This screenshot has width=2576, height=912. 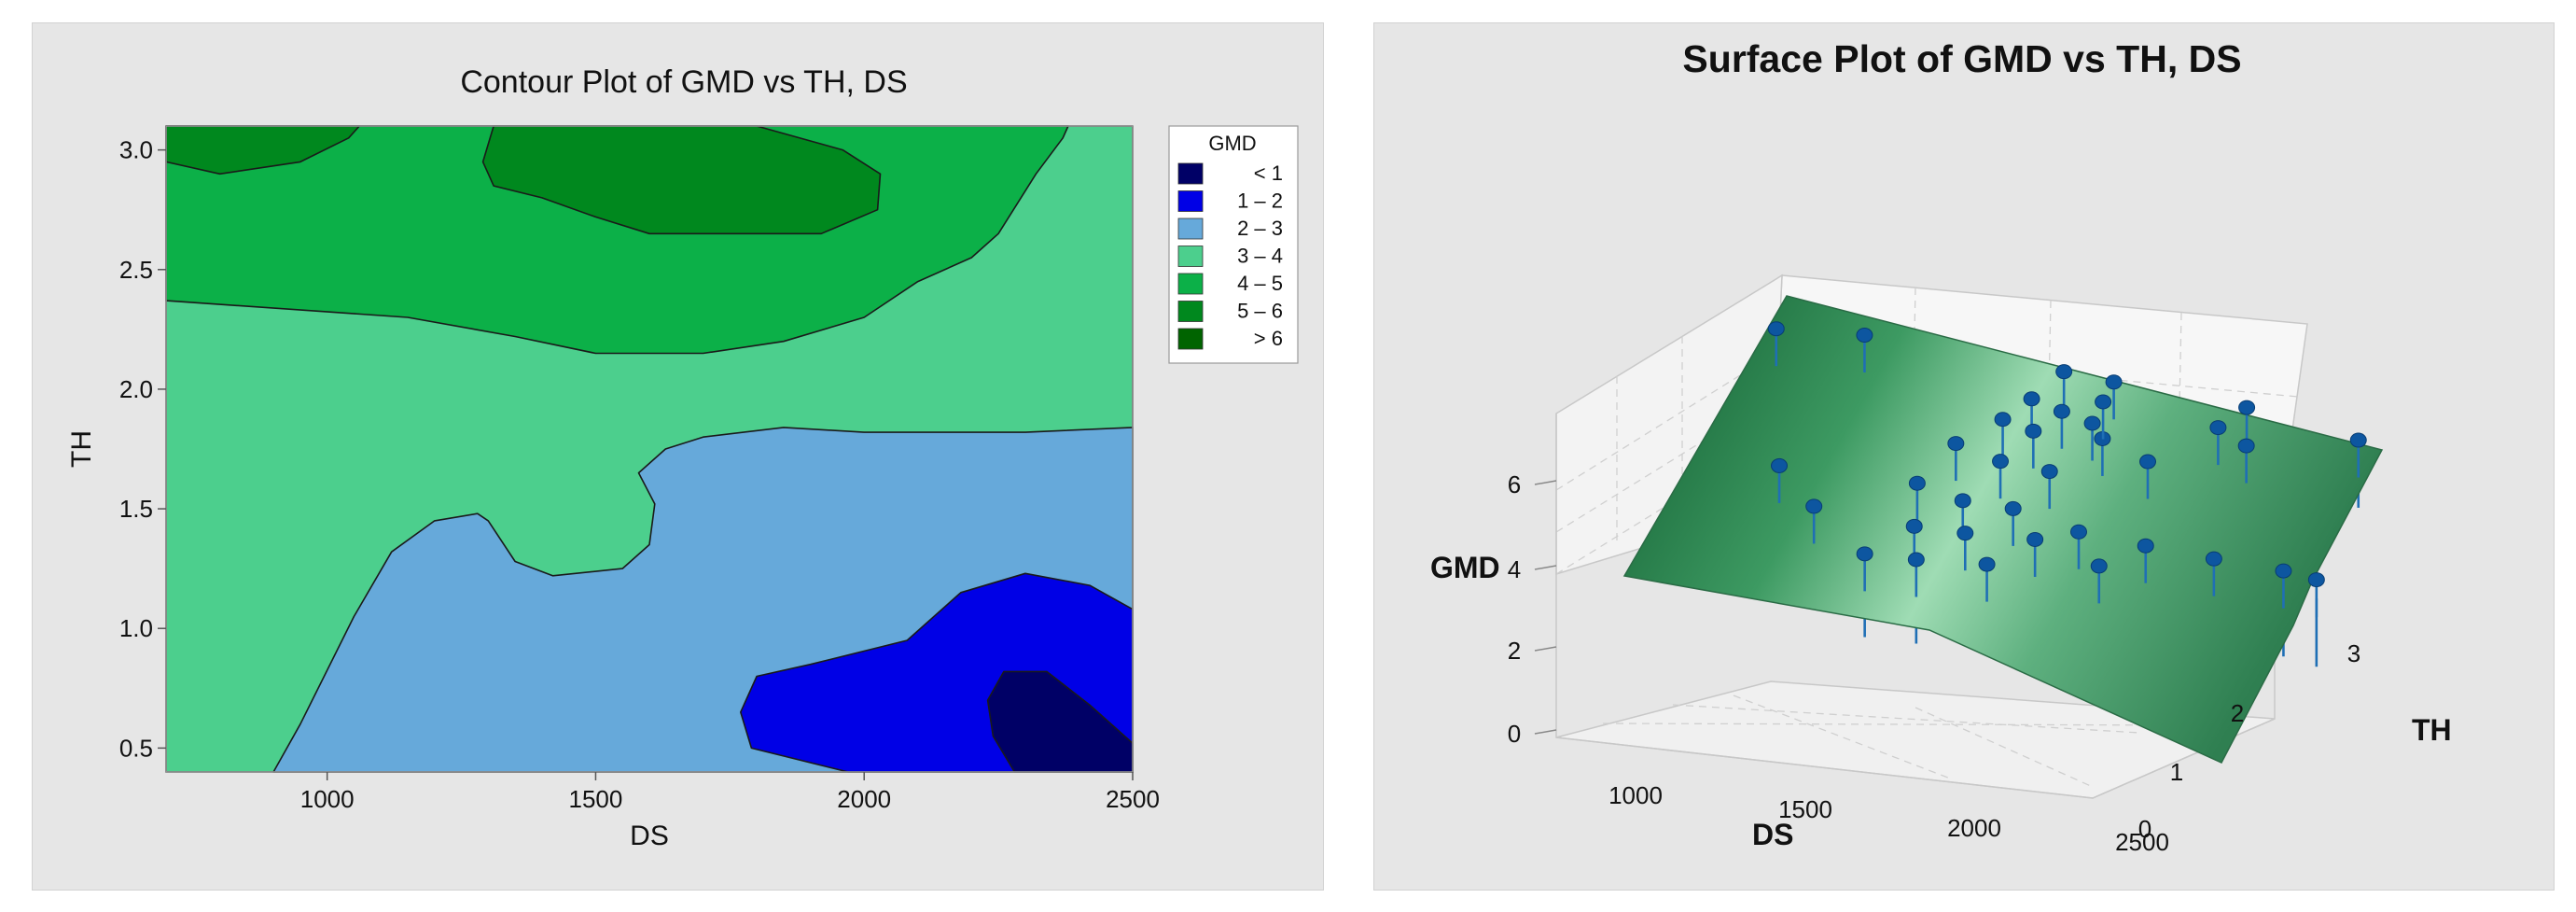 I want to click on surface-y-axis-label: TH, so click(x=2432, y=730).